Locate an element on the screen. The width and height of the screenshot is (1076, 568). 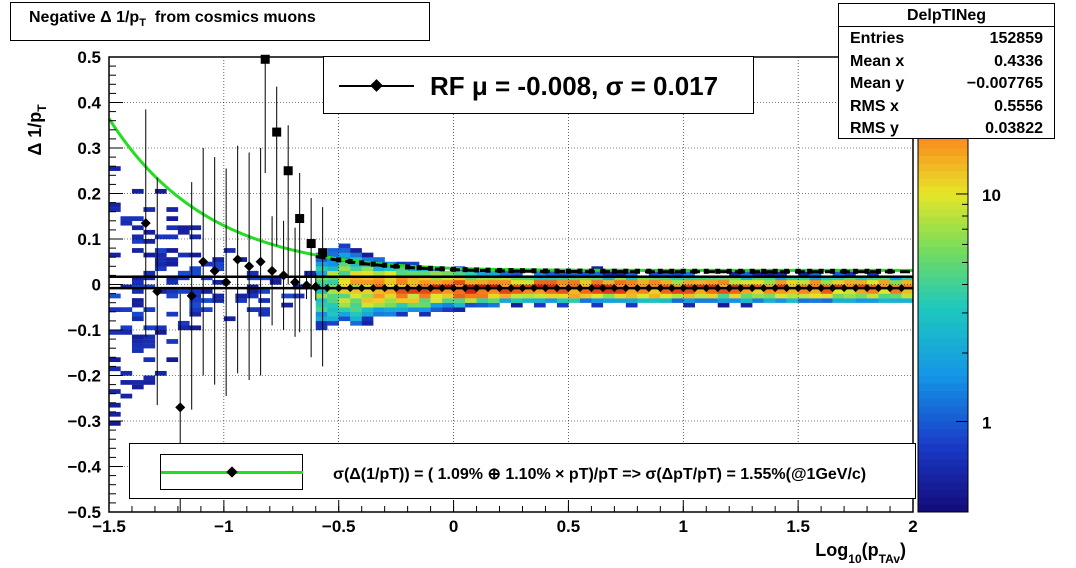
stats-label: Mean y is located at coordinates (877, 84).